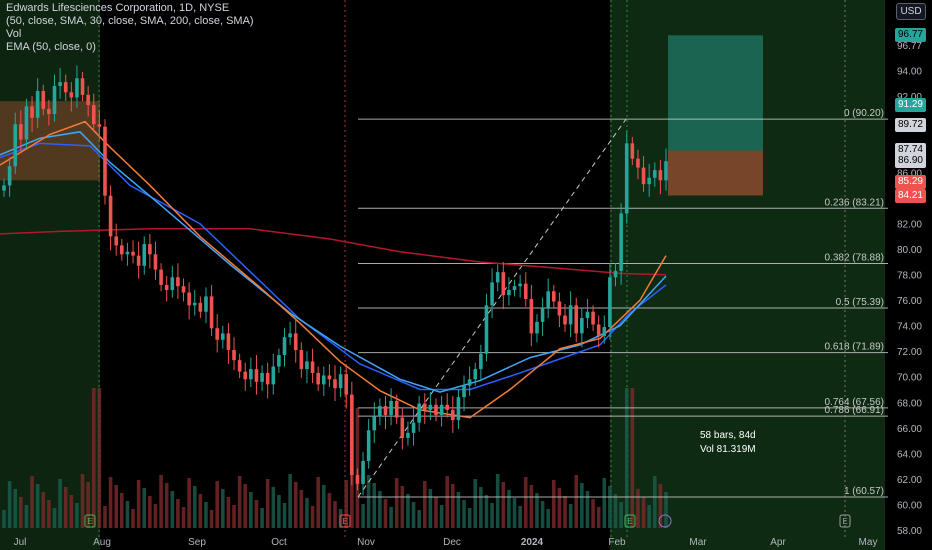 The image size is (932, 550). Describe the element at coordinates (728, 435) in the screenshot. I see `measure-bars: 58 bars, 84d` at that location.